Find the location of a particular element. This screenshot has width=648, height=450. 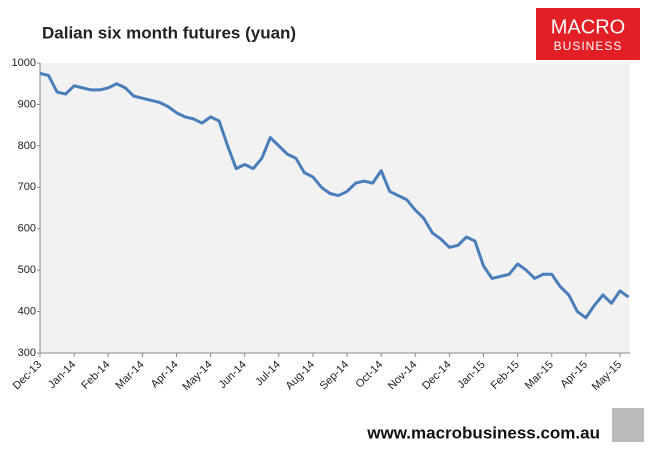

x-tick-label: Dec-13 is located at coordinates (28, 376).